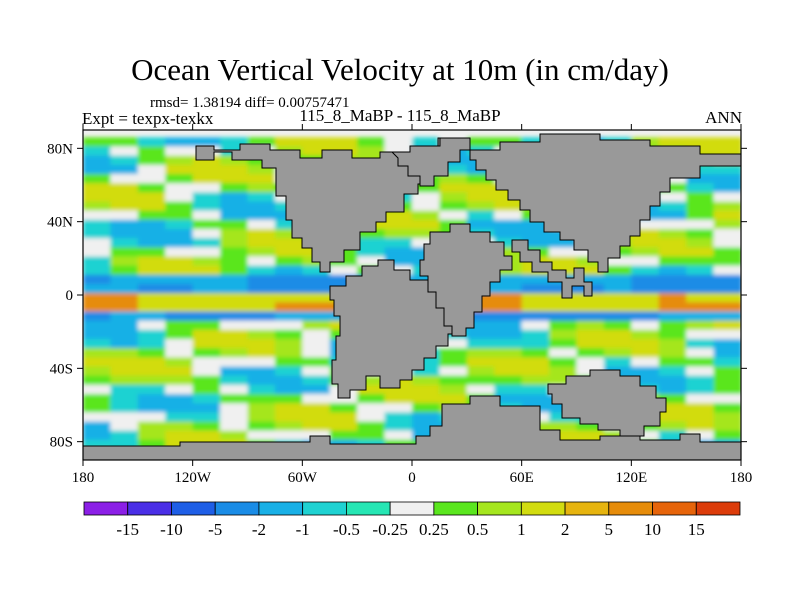  What do you see at coordinates (193, 508) in the screenshot?
I see `colorbar-swatch` at bounding box center [193, 508].